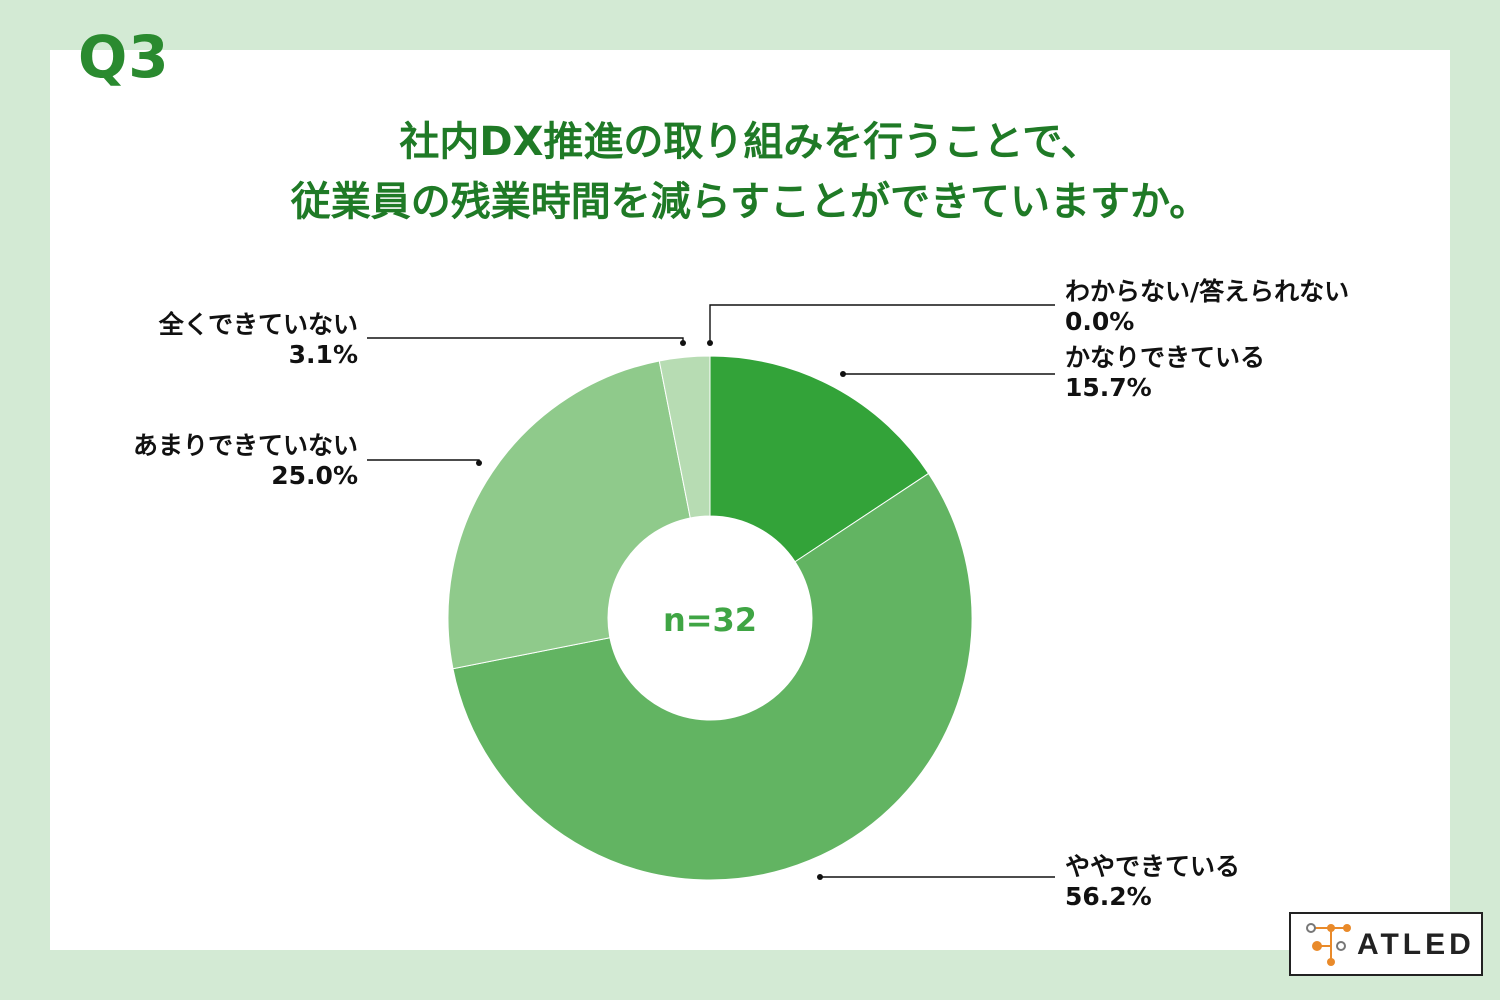 Image resolution: width=1500 pixels, height=1000 pixels. I want to click on leader-unknown-dot, so click(710, 343).